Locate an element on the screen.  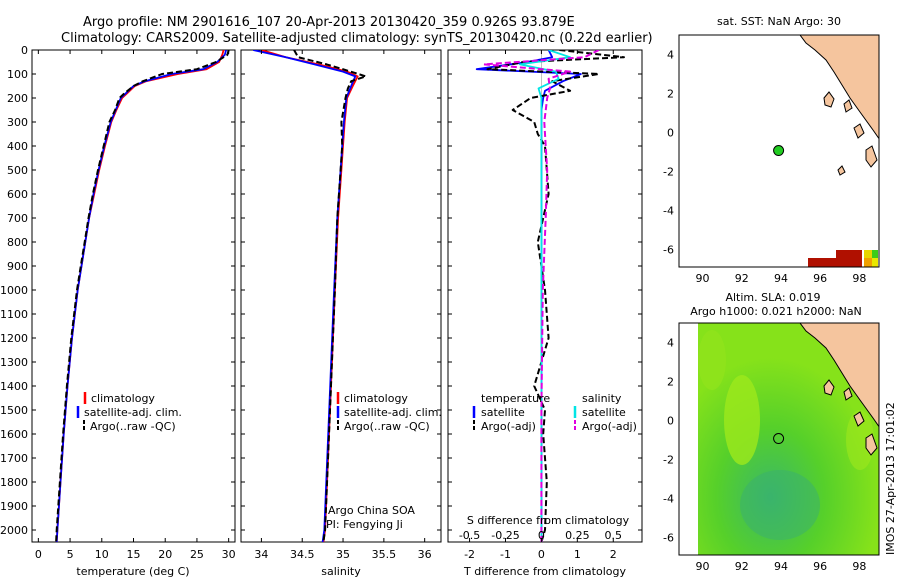
sla-map-title-1: Altim. SLA: 0.019 is located at coordinates (772, 297).